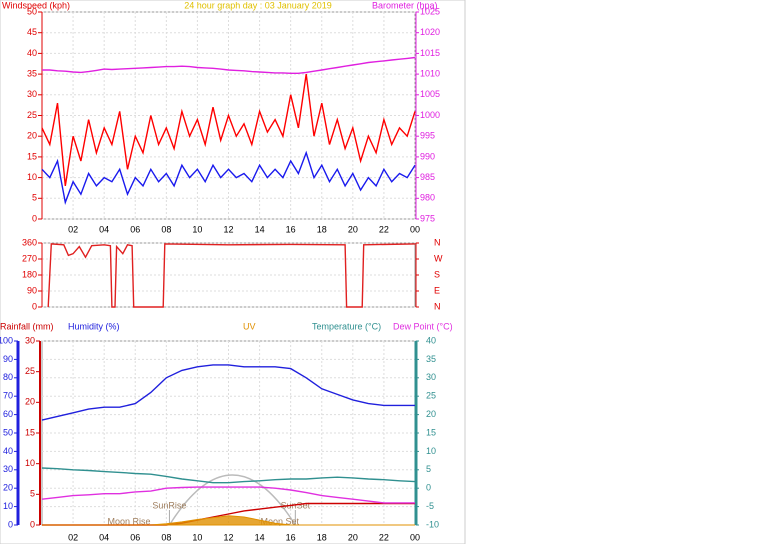  What do you see at coordinates (94, 326) in the screenshot?
I see `series-label: Humidity (%)` at bounding box center [94, 326].